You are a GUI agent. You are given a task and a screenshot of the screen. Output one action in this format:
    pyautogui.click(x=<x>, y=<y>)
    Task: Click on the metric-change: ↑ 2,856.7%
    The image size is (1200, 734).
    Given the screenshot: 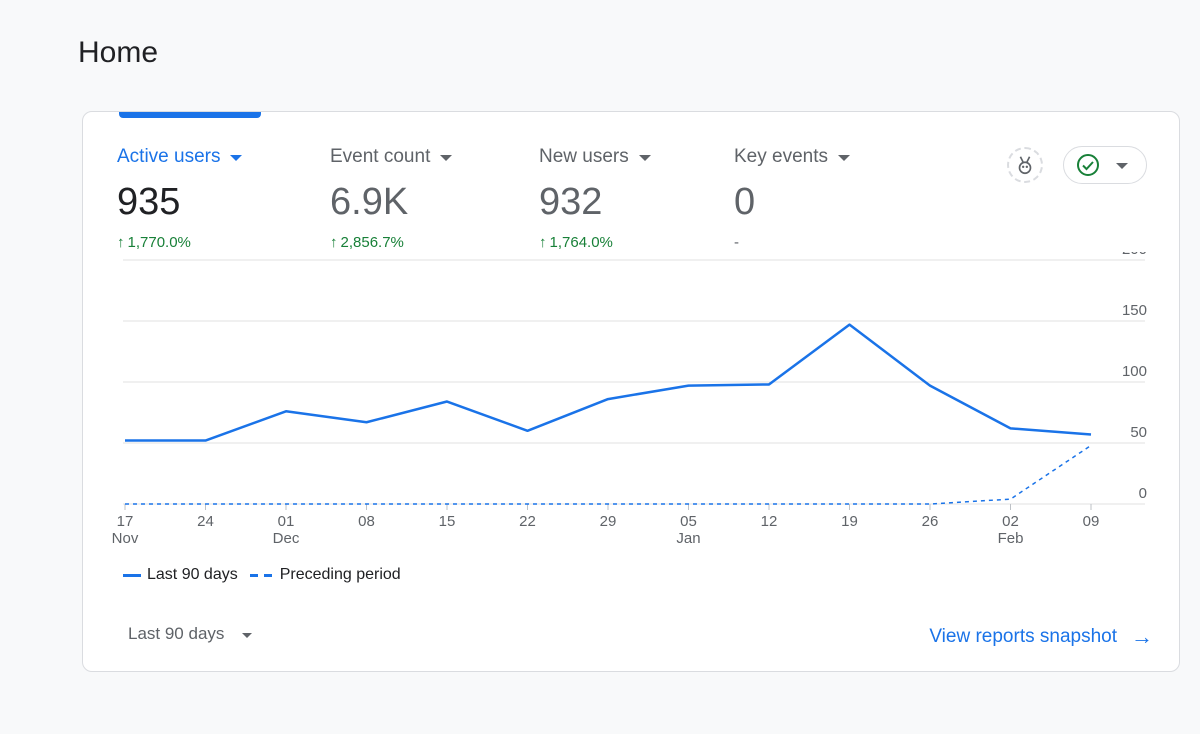 What is the action you would take?
    pyautogui.click(x=391, y=242)
    